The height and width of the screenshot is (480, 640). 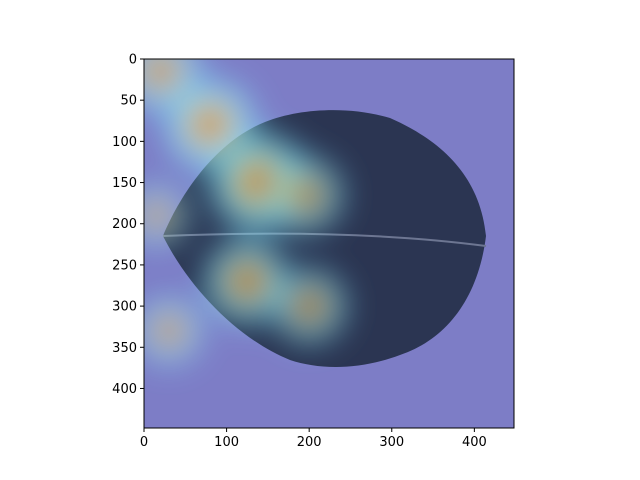 What do you see at coordinates (128, 101) in the screenshot?
I see `y-tick-label: 50` at bounding box center [128, 101].